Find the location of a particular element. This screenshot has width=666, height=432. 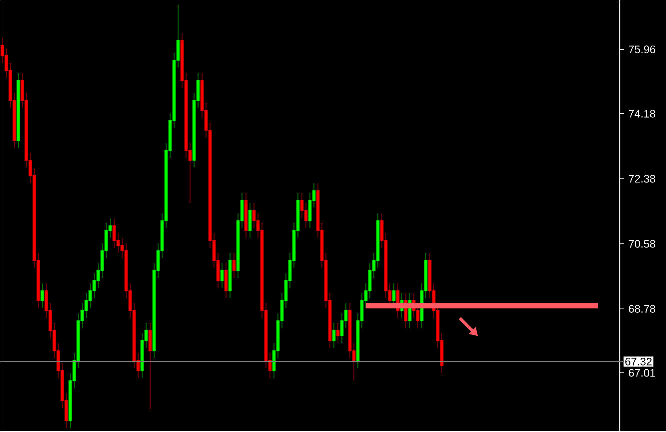

y-tick-label: 70.58 is located at coordinates (642, 244).